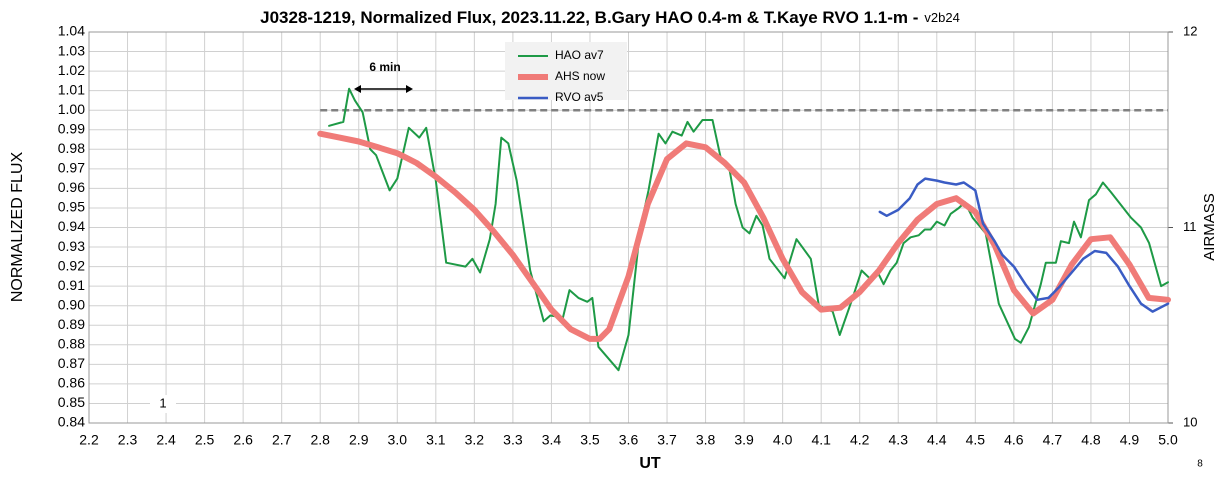  What do you see at coordinates (579, 55) in the screenshot?
I see `legend-label: HAO av7` at bounding box center [579, 55].